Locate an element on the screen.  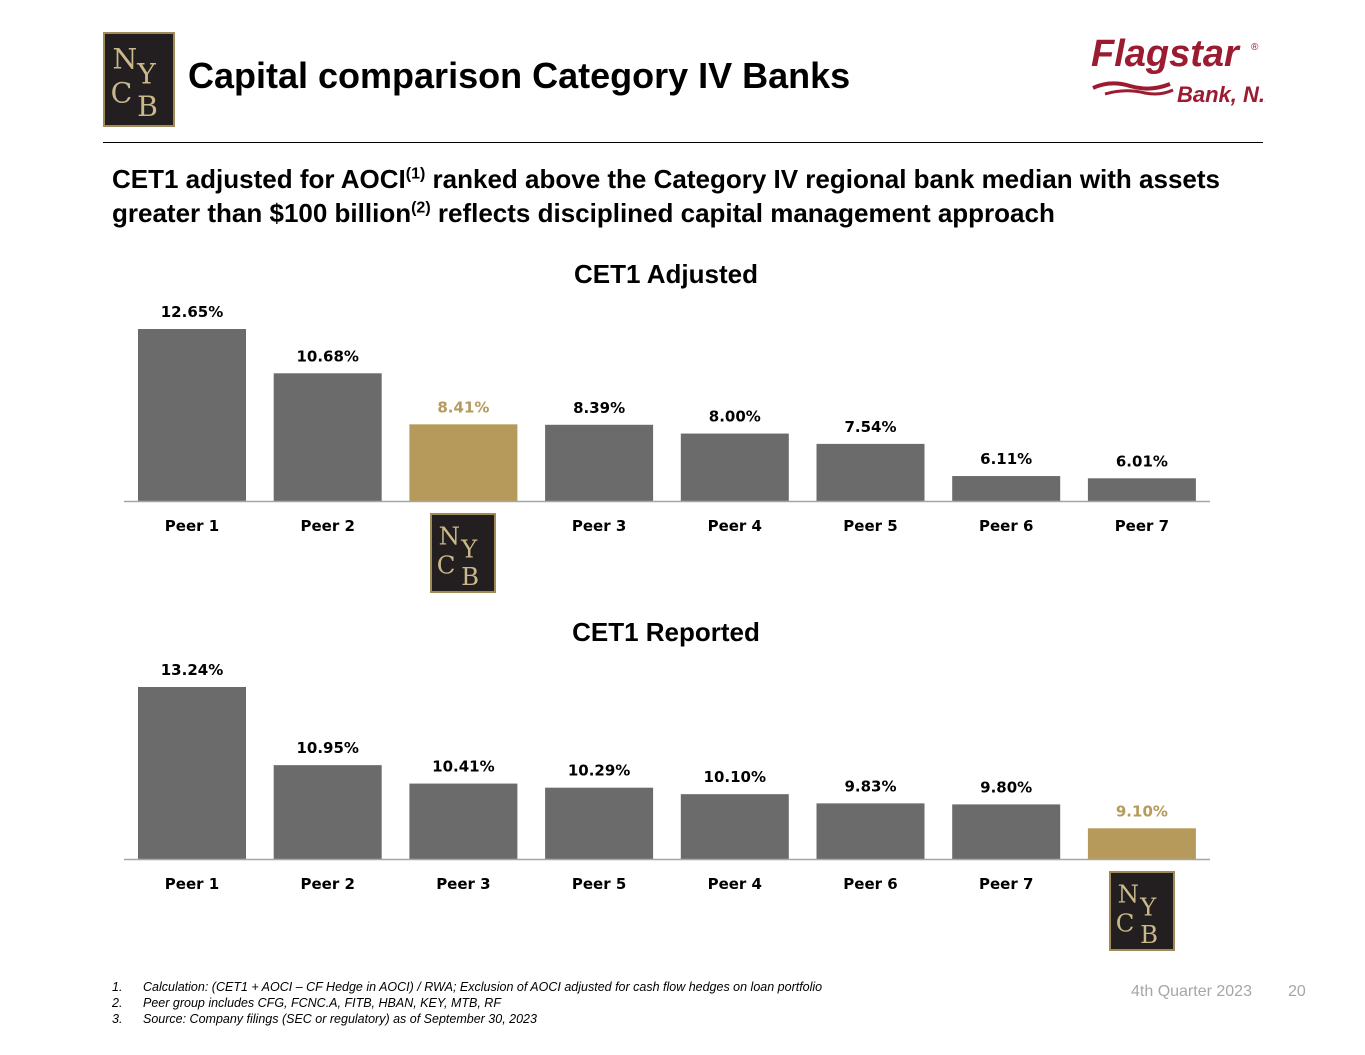
brand-sub: Bank, N.A. is located at coordinates (1221, 94).